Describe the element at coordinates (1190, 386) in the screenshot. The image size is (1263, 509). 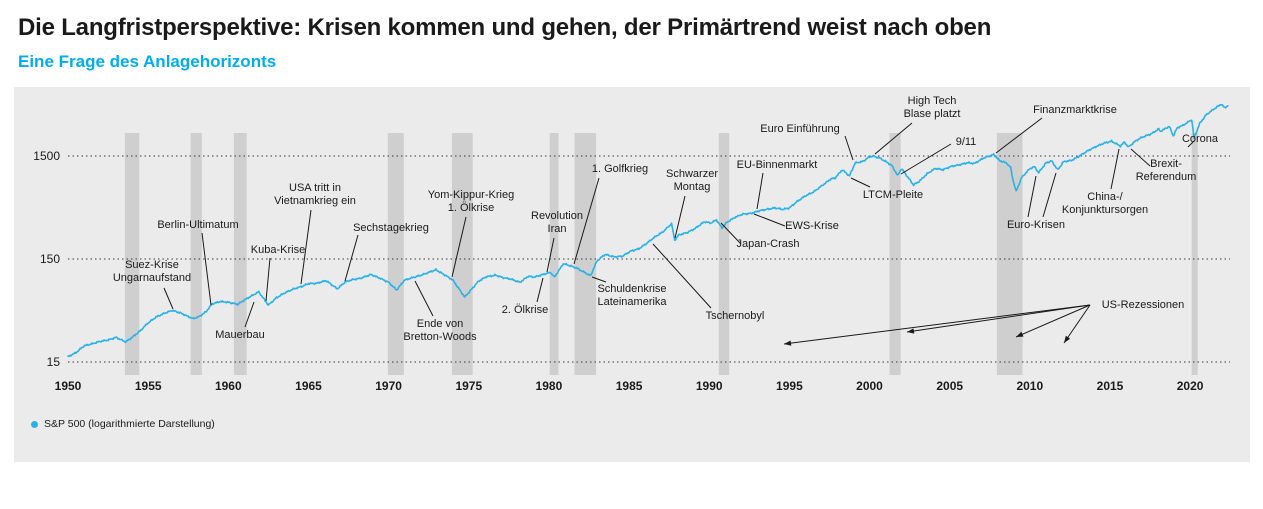
I see `x-axis-label: 2020` at that location.